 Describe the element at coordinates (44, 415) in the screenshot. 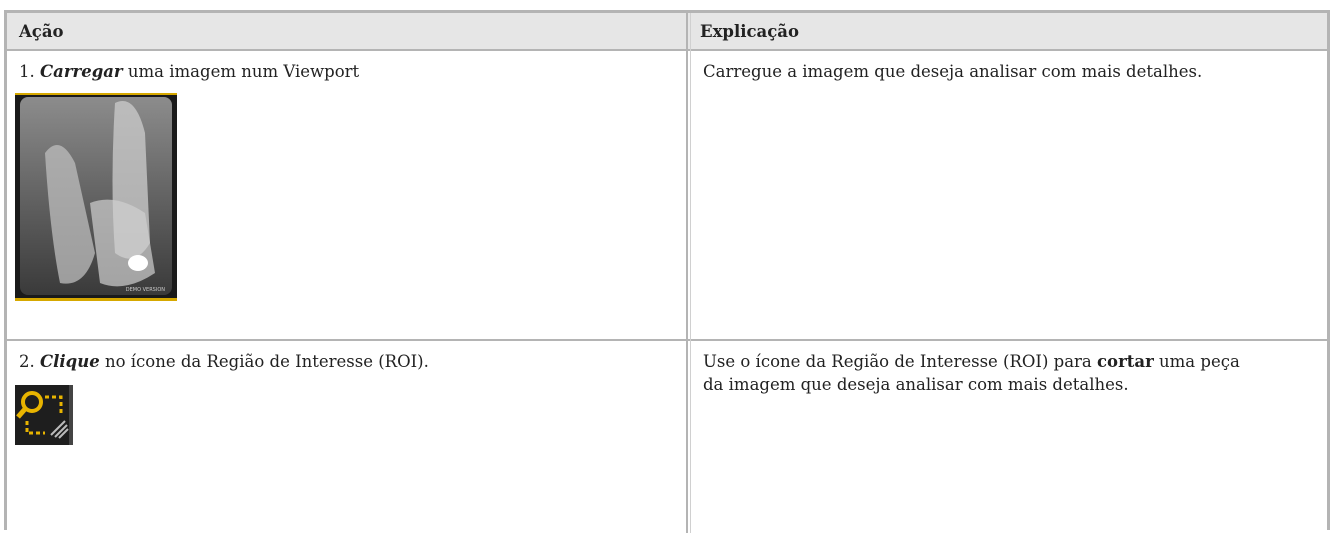

I see `roi-icon` at that location.